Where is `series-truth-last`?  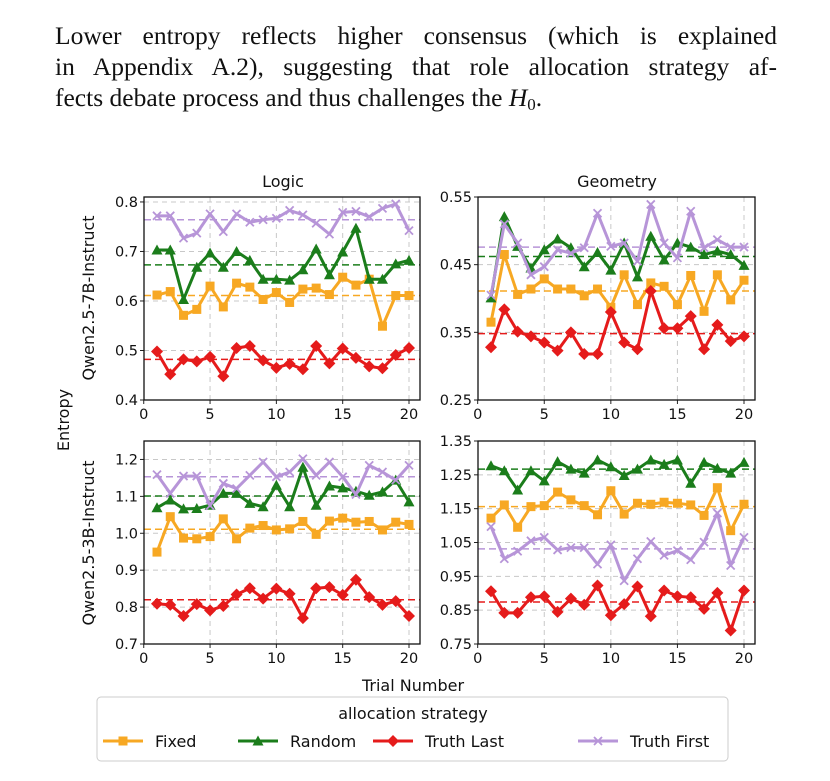
series-truth-last is located at coordinates (617, 322).